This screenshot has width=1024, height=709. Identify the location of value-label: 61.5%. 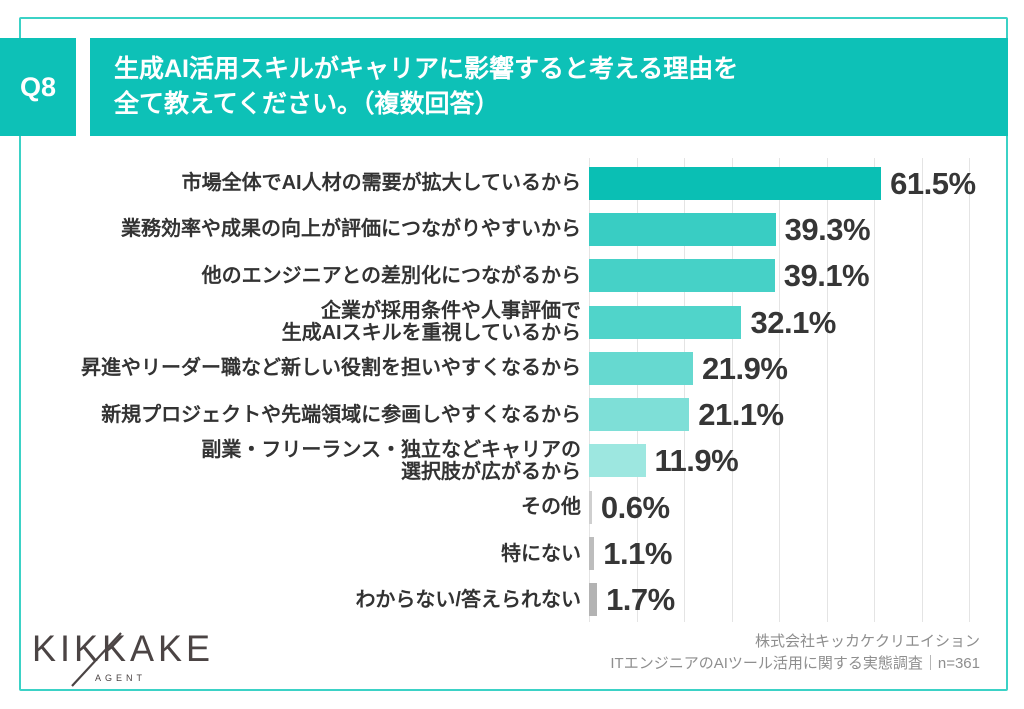
(933, 183).